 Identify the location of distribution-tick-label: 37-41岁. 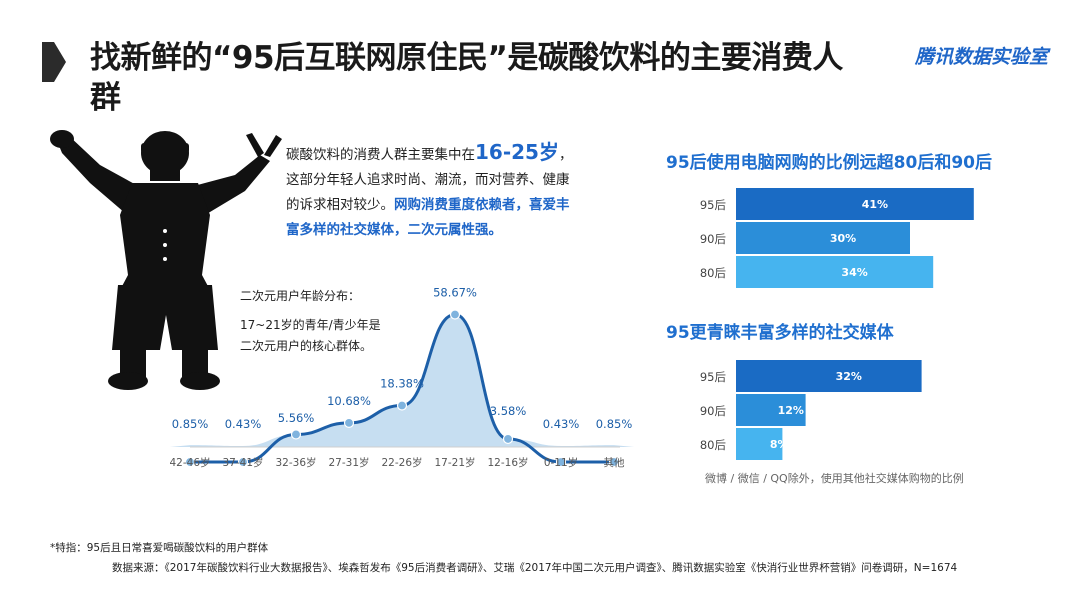
(242, 462).